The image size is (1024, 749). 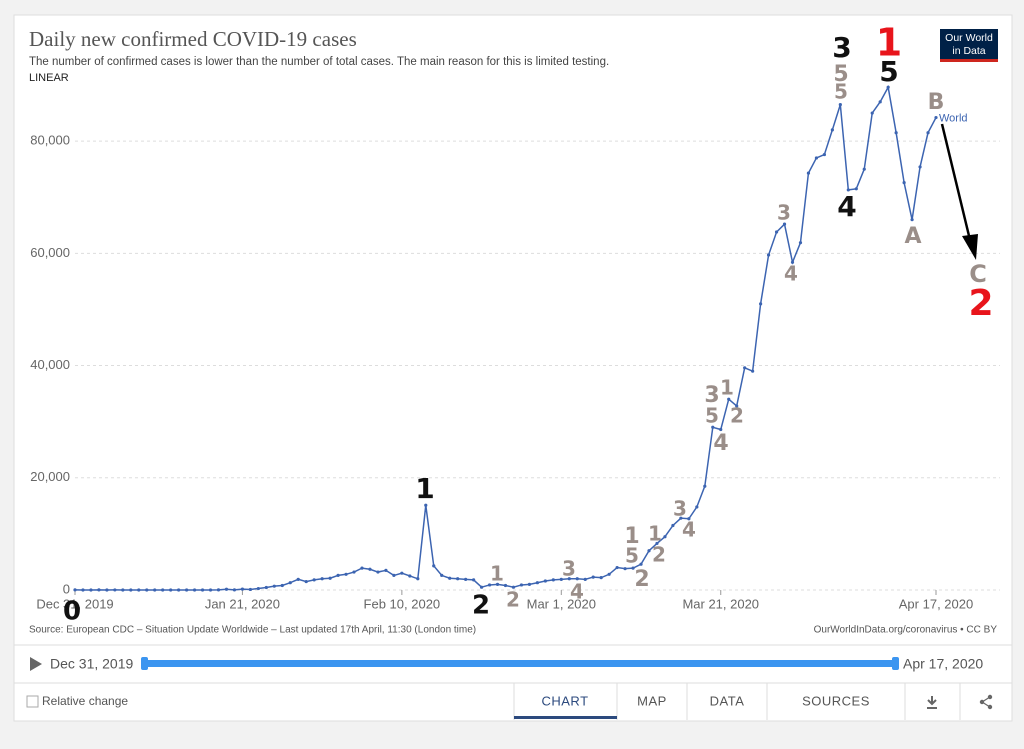 I want to click on x-tick-label: Mar 1, 2020, so click(x=561, y=603).